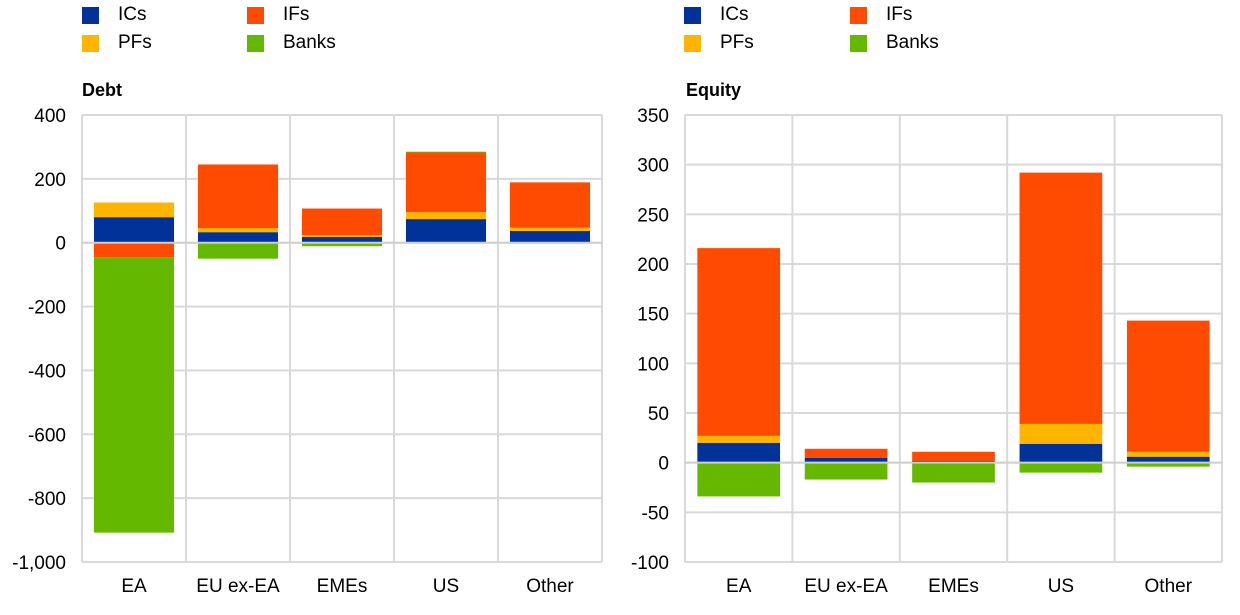 The height and width of the screenshot is (615, 1240). I want to click on debt-xtick-label: EMEs, so click(342, 586).